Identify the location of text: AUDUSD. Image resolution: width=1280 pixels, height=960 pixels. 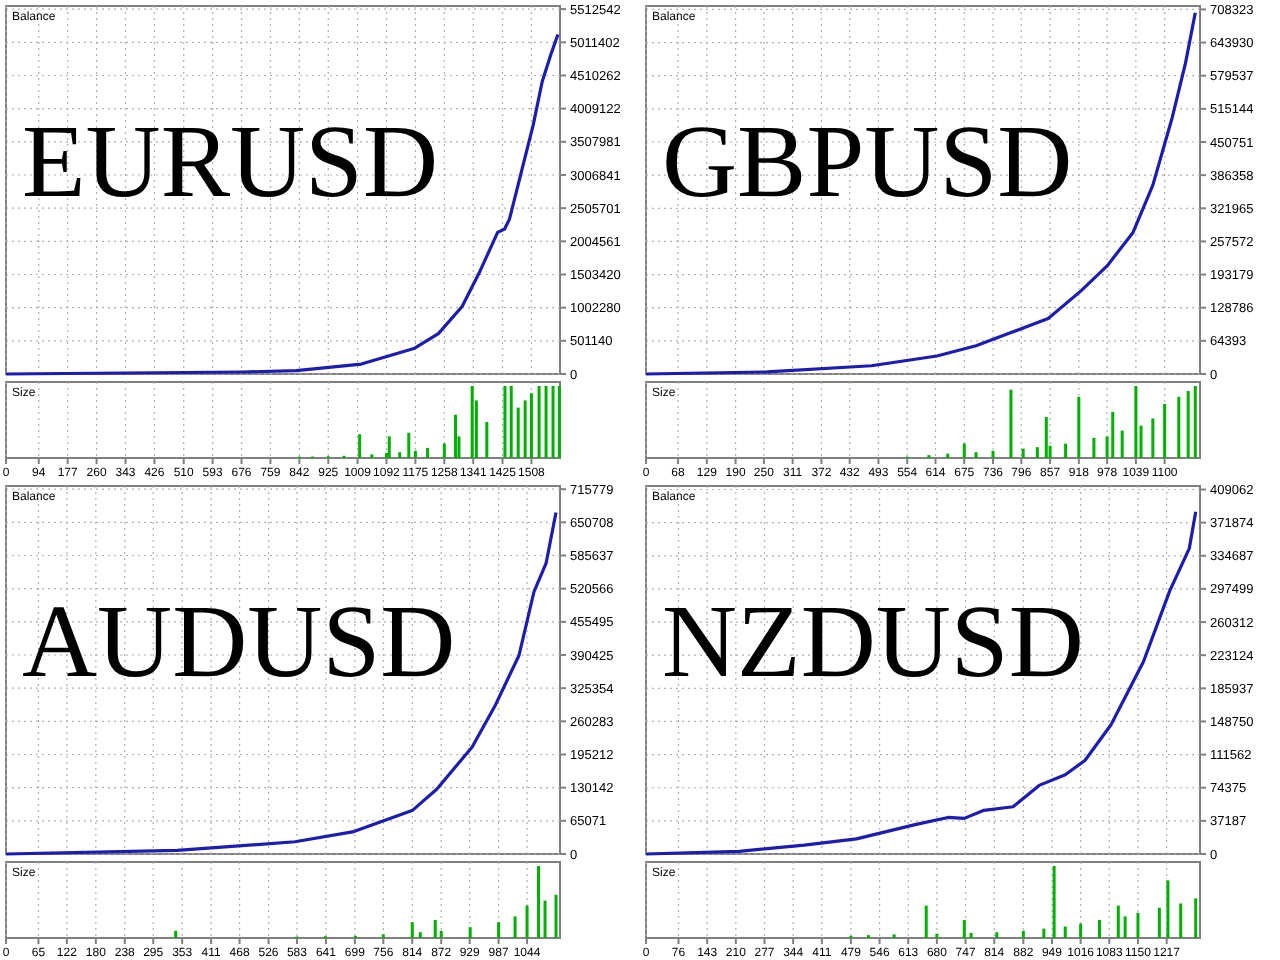
(239, 643).